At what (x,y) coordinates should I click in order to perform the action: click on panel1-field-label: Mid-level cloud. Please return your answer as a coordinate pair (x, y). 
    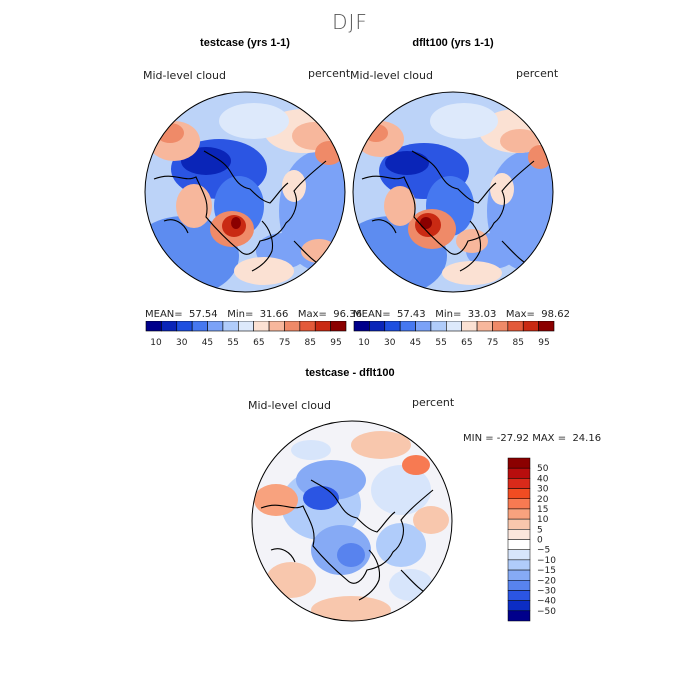
    Looking at the image, I should click on (184, 75).